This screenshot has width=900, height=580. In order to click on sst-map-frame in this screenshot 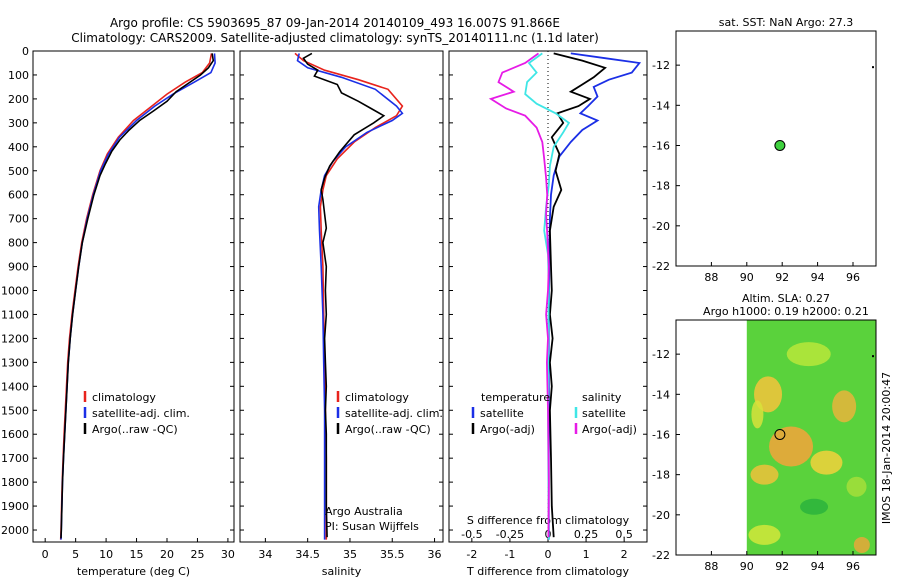, I will do `click(776, 148)`.